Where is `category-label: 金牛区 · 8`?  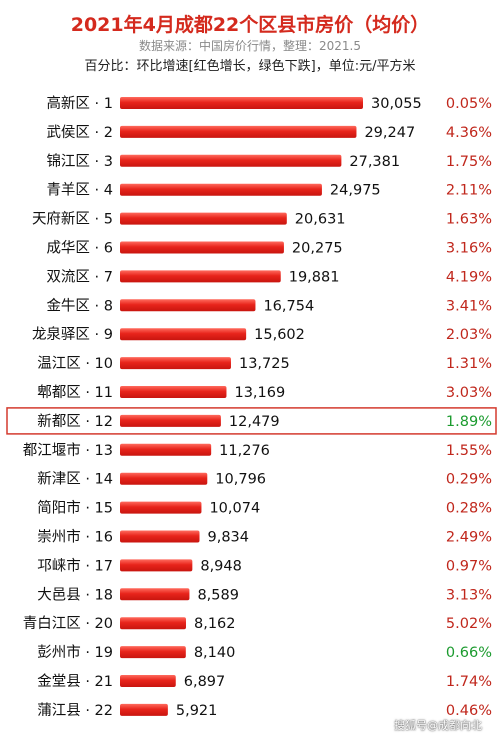 category-label: 金牛区 · 8 is located at coordinates (79, 305).